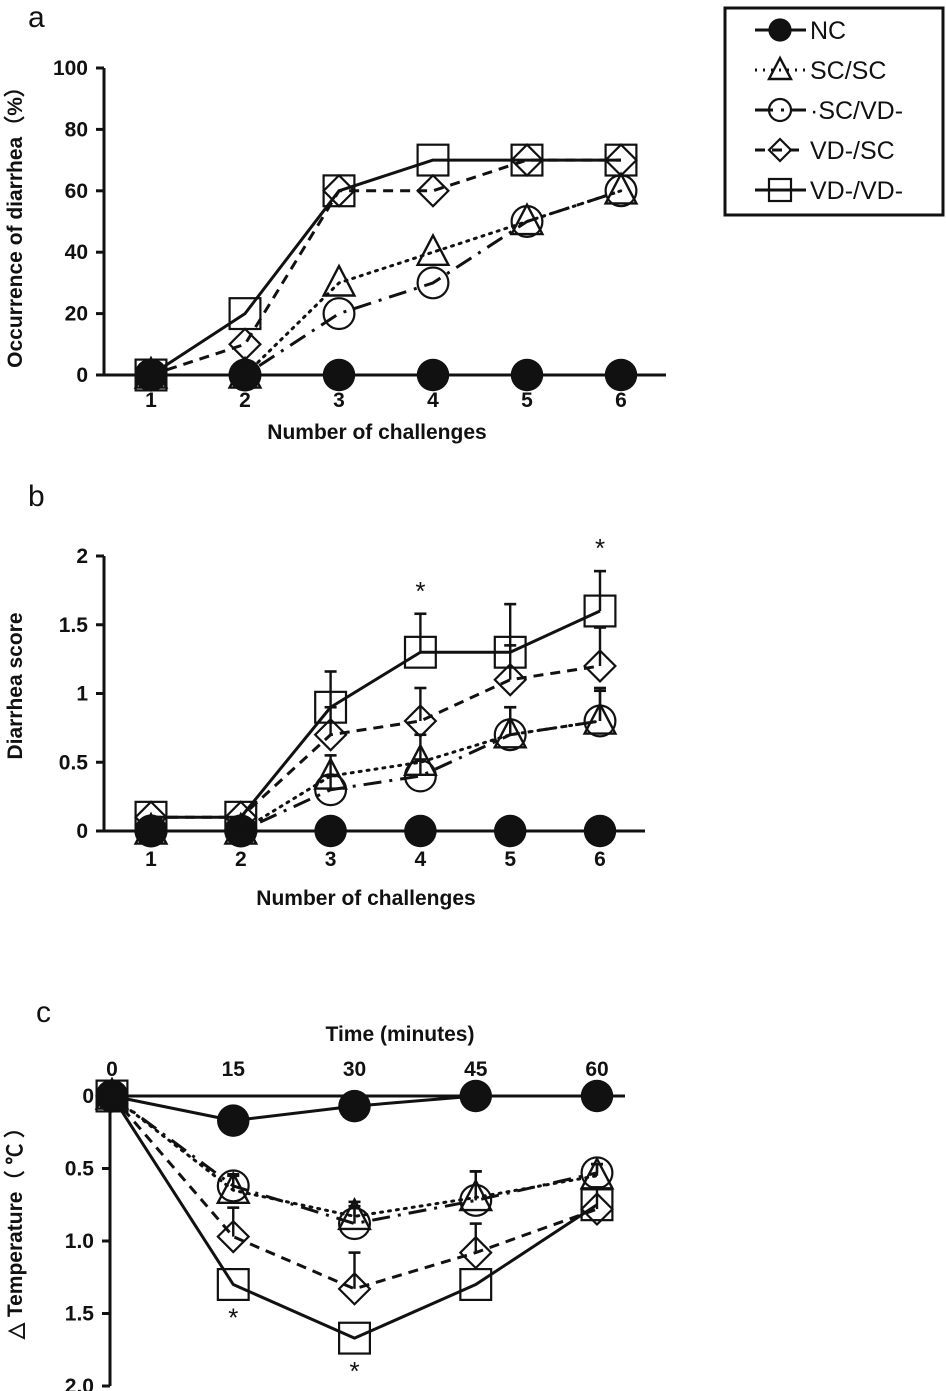 This screenshot has height=1391, width=946. I want to click on panel-c-y-tick-label: 0.5, so click(80, 1169).